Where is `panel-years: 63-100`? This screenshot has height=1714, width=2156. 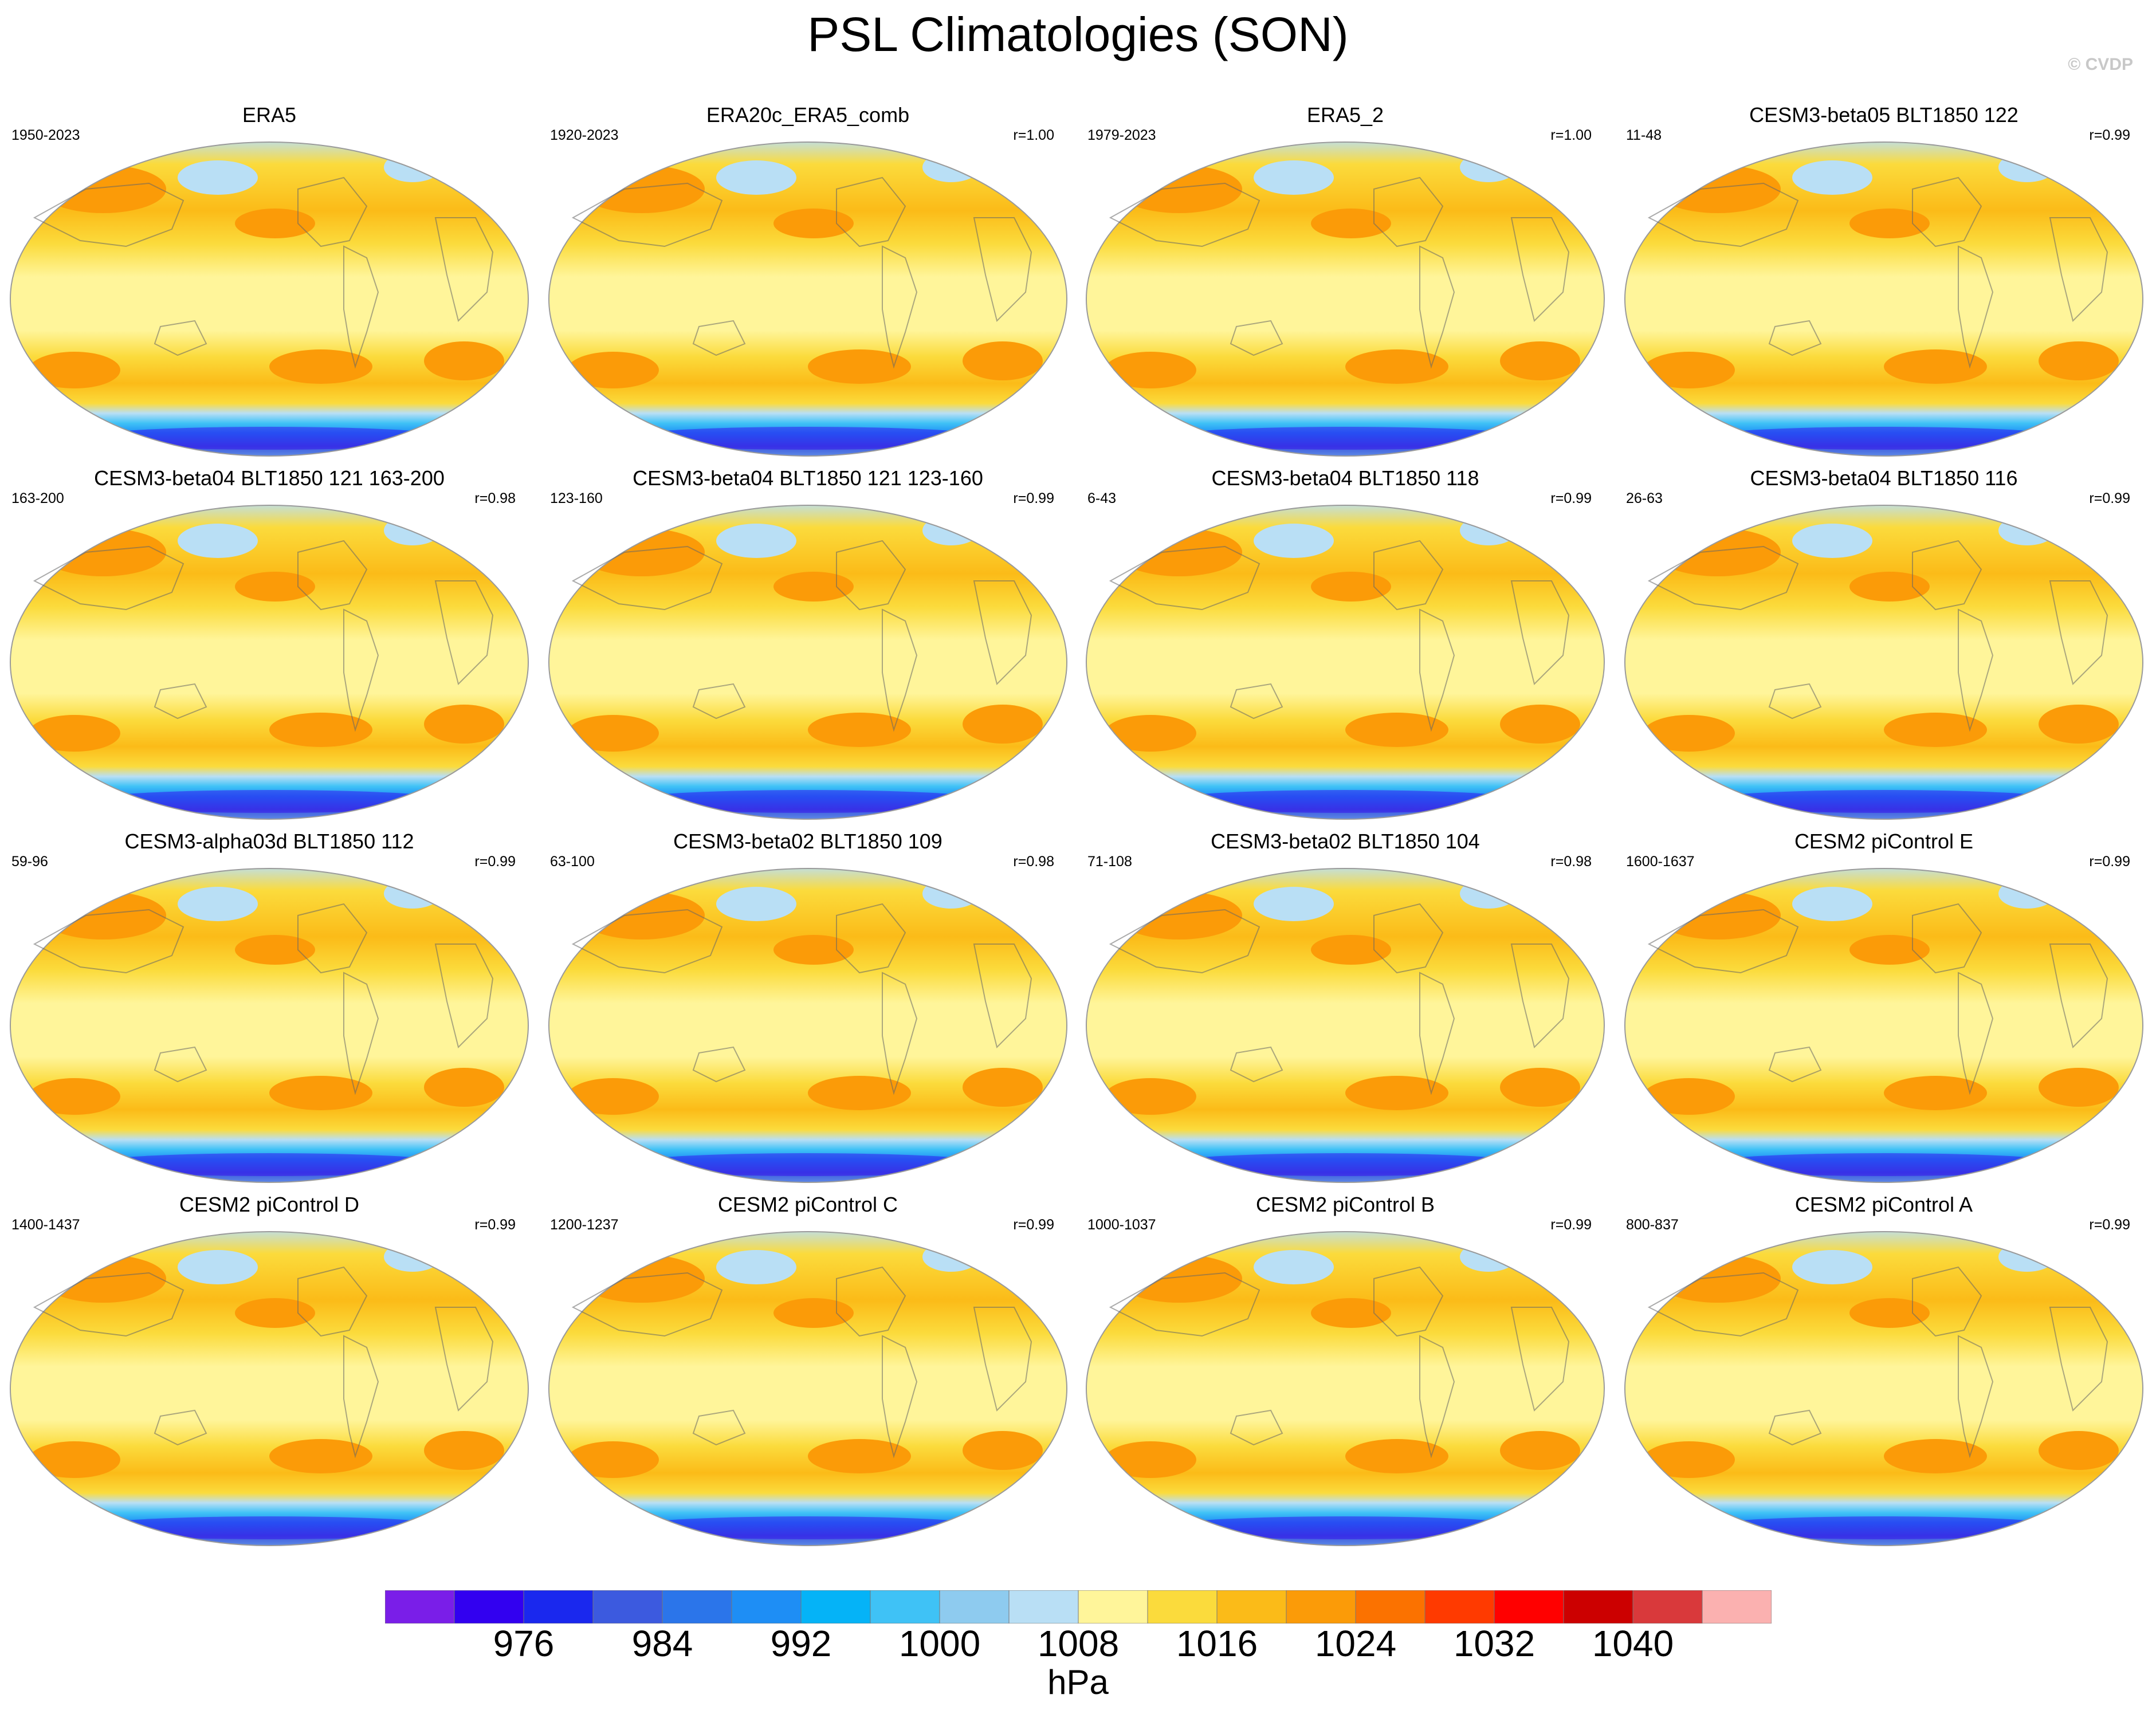 panel-years: 63-100 is located at coordinates (572, 862).